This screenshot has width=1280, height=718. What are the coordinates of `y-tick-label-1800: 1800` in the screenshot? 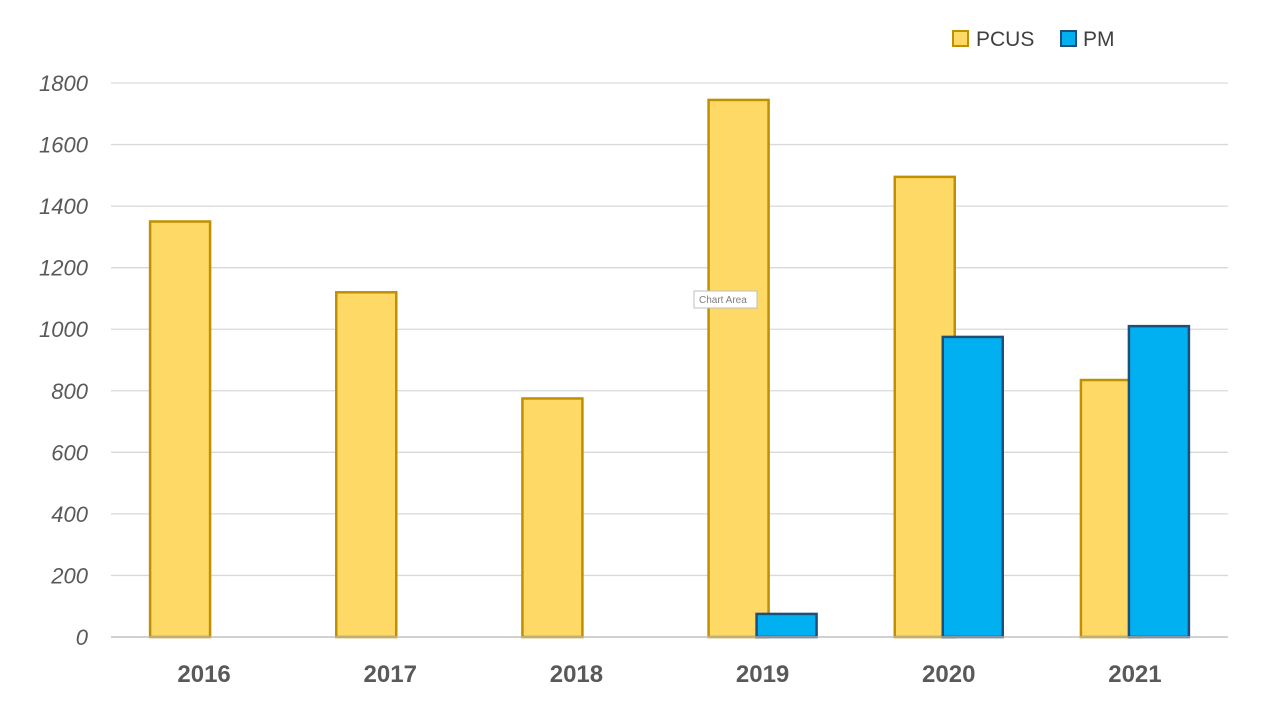 It's located at (64, 83).